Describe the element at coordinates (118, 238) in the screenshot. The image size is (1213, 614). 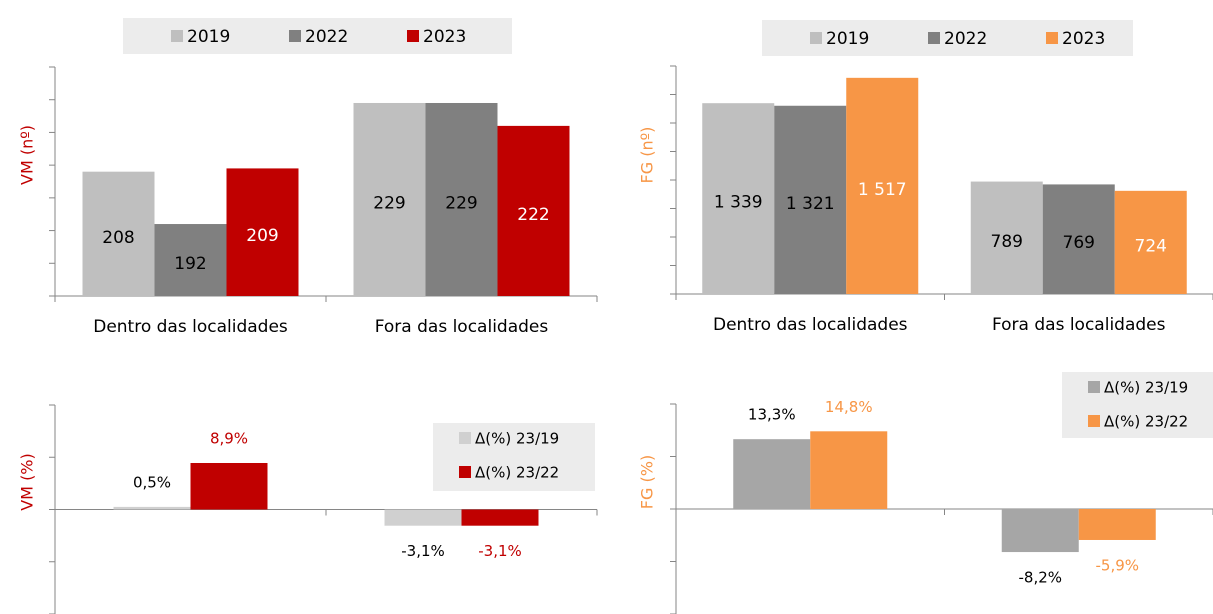
I see `value-label: 208` at that location.